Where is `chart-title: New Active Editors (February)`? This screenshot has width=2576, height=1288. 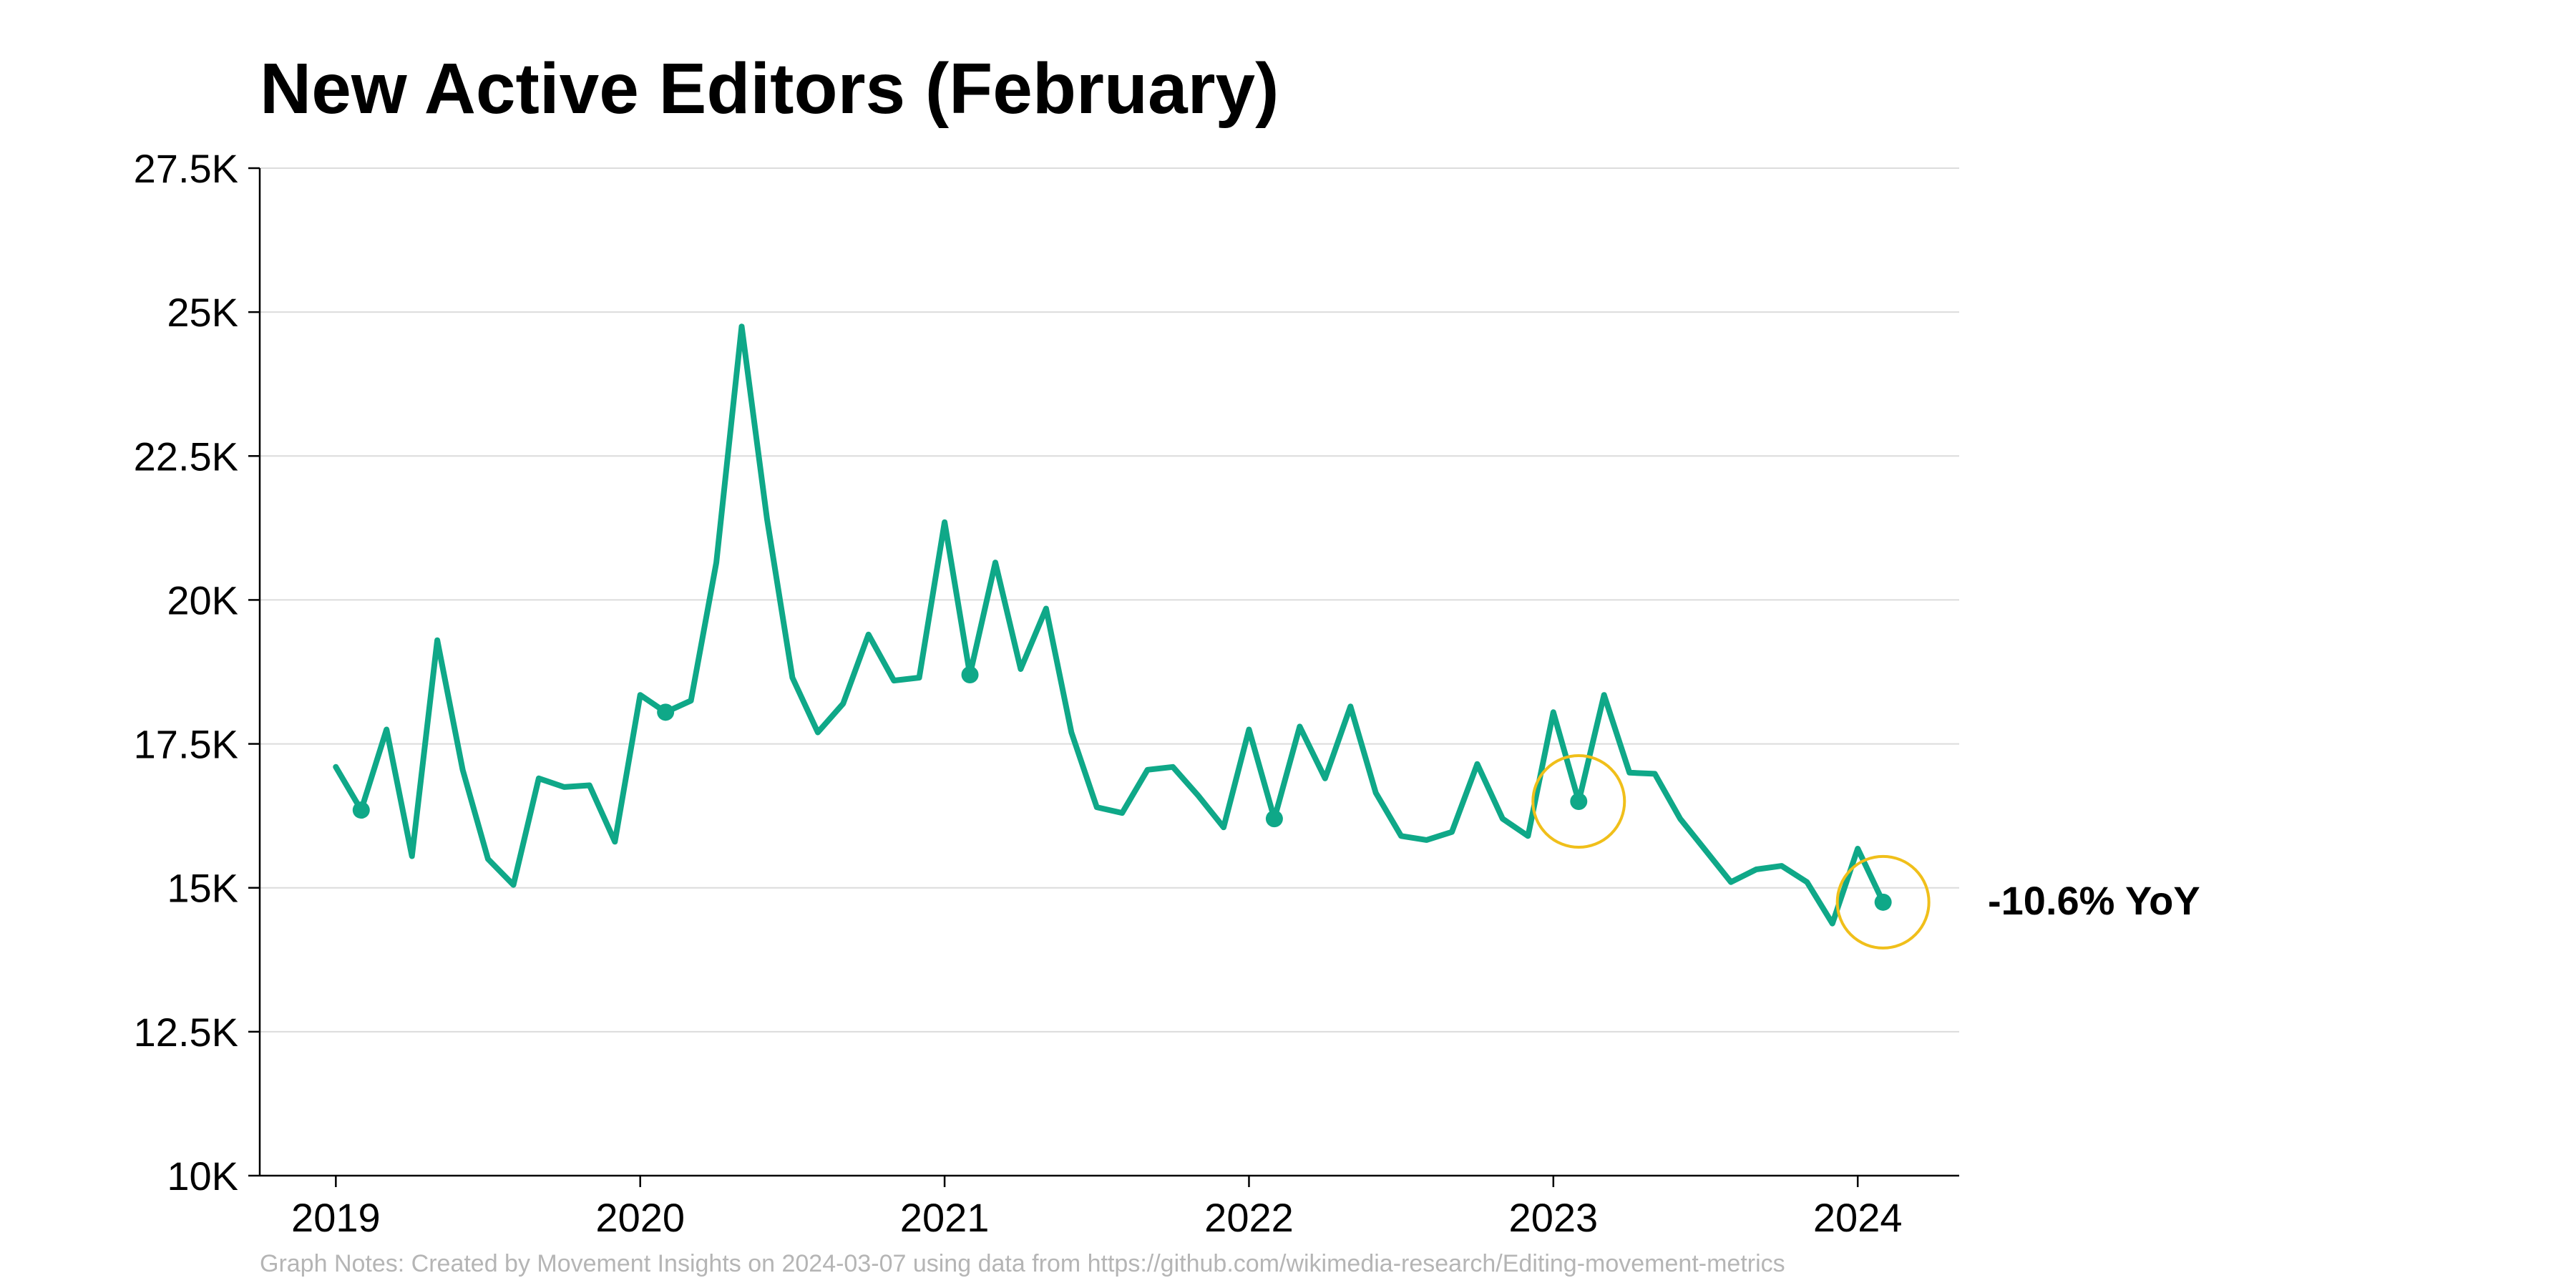 chart-title: New Active Editors (February) is located at coordinates (769, 89).